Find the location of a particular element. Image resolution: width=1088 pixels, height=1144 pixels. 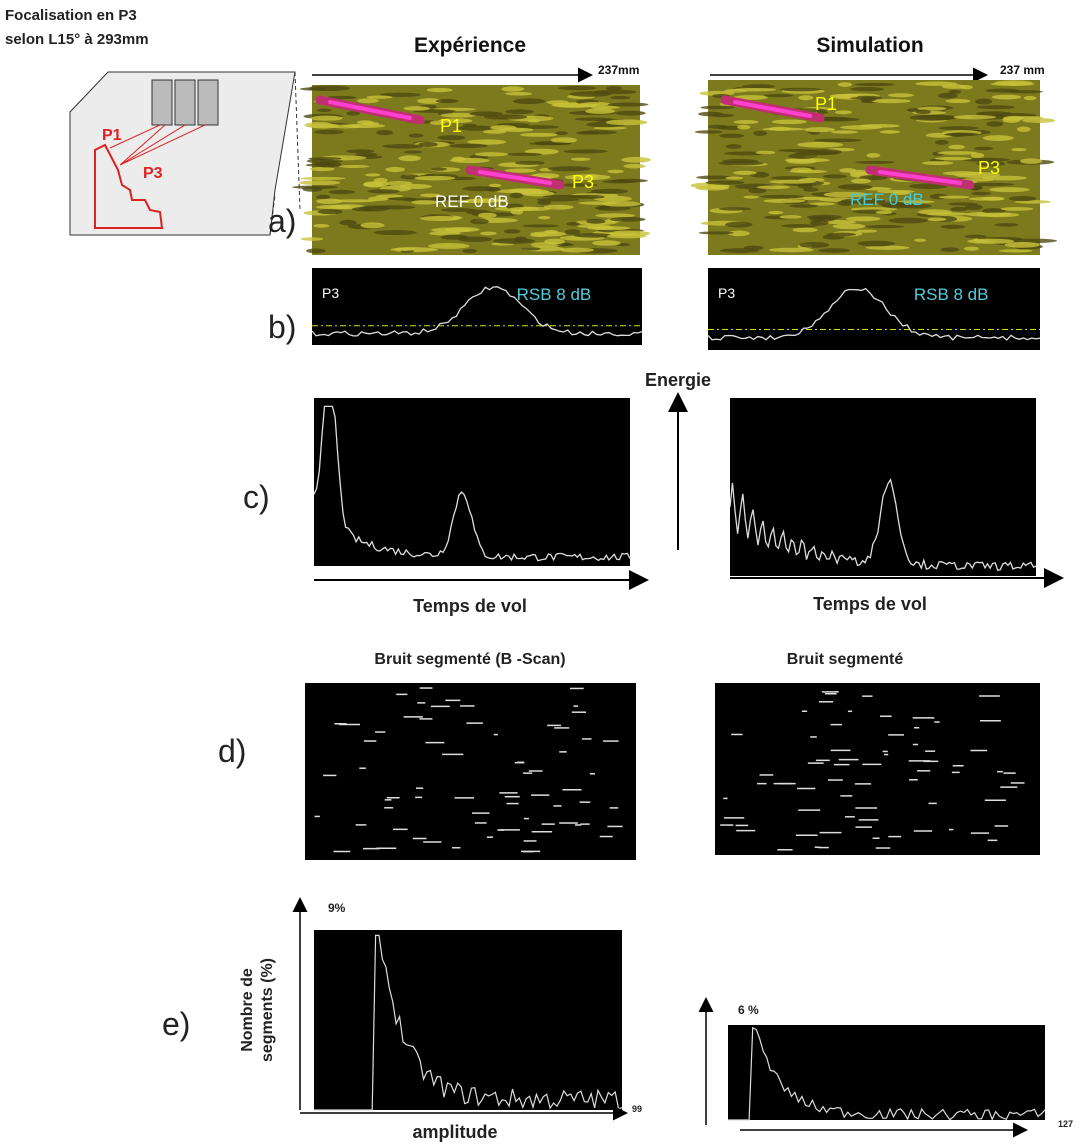

energy-curve is located at coordinates (883, 525).